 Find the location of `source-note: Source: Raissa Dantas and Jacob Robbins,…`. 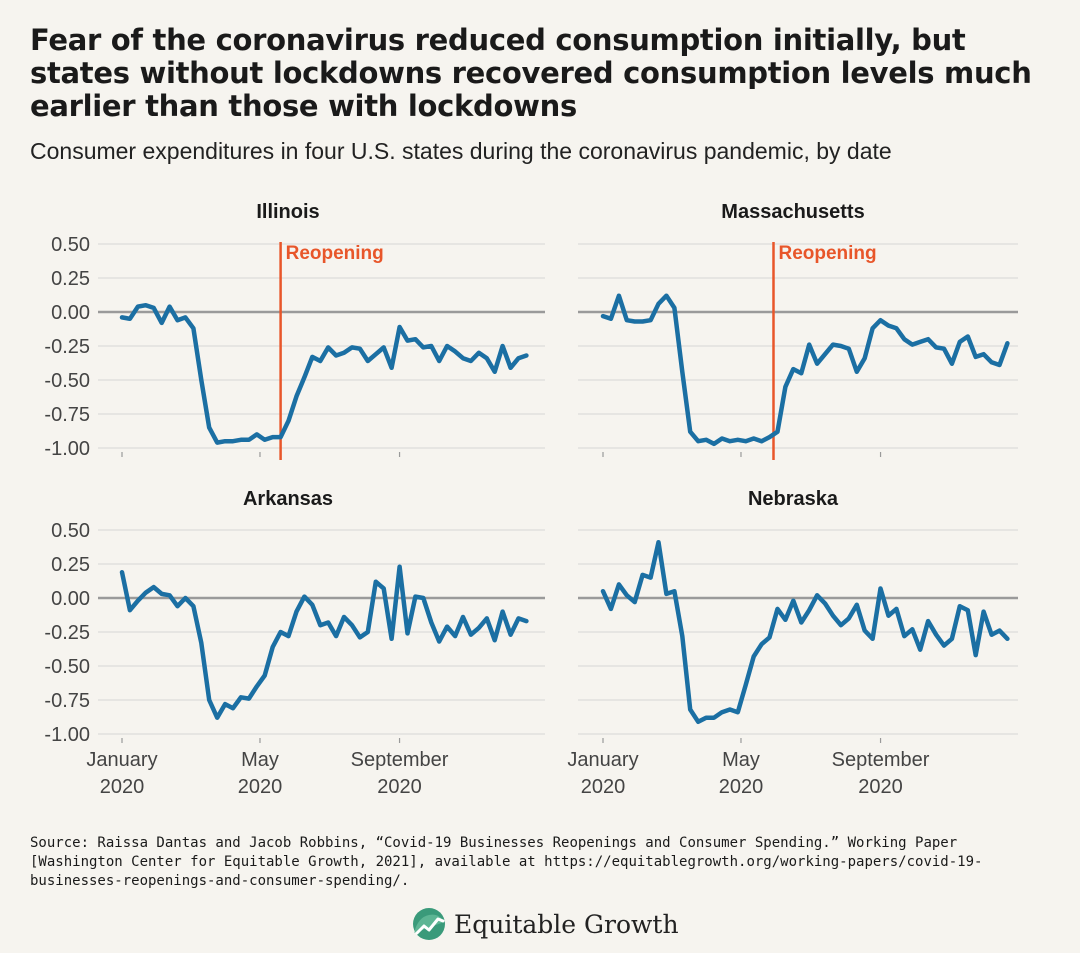

source-note: Source: Raissa Dantas and Jacob Robbins,… is located at coordinates (506, 862).